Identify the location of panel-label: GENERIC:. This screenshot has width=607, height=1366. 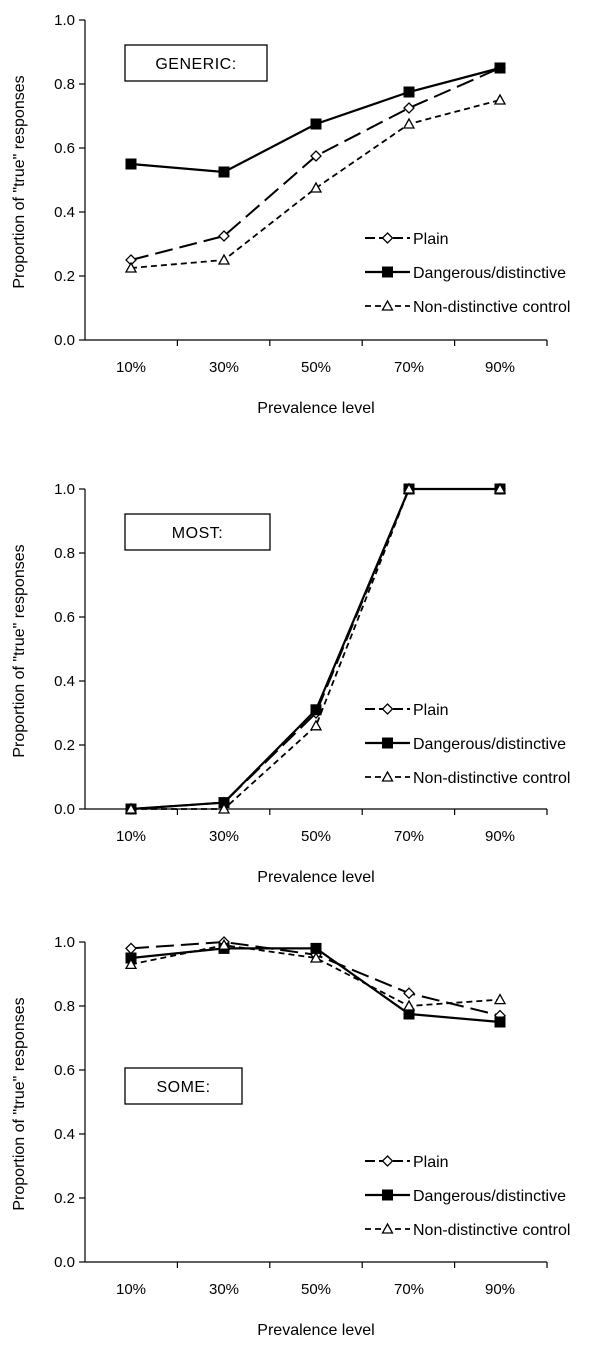
(195, 64).